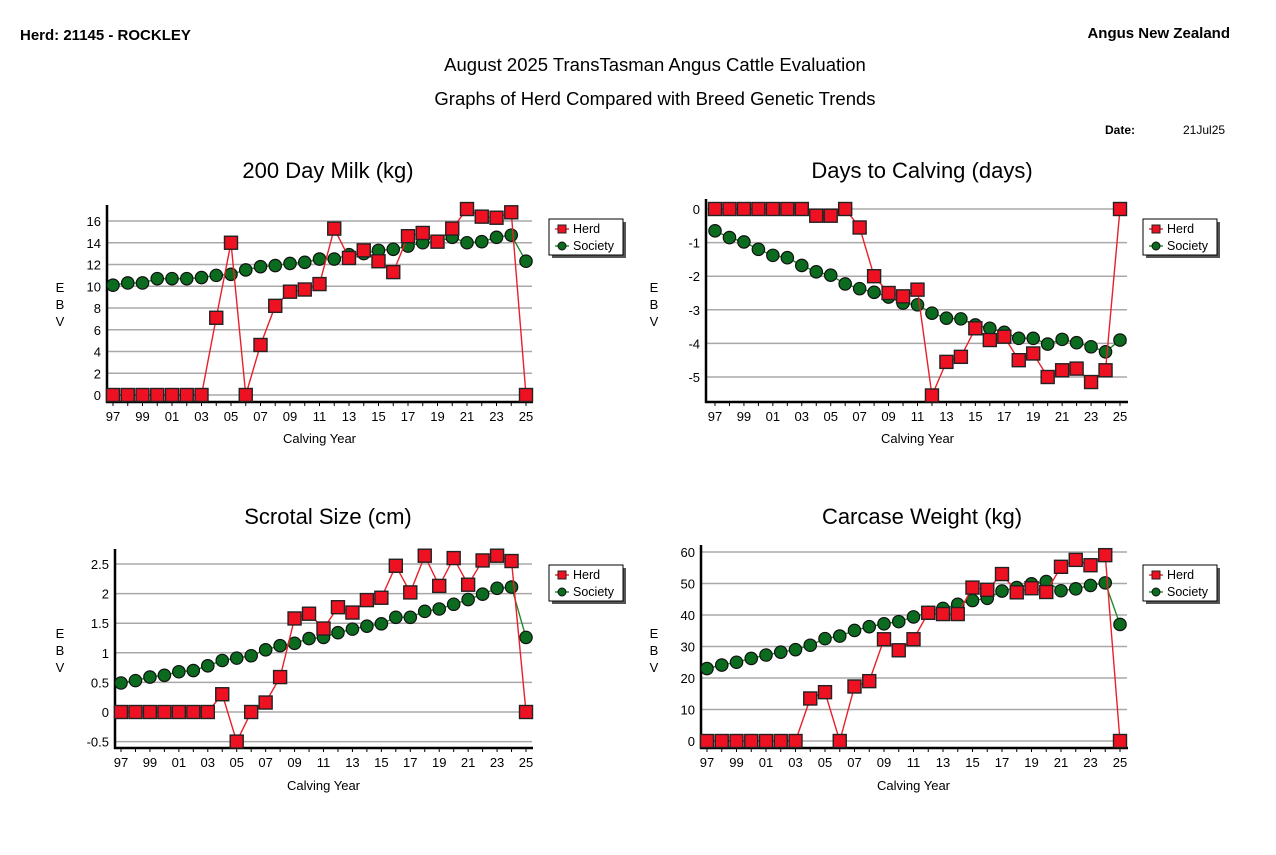 The image size is (1276, 855). I want to click on y-tick-label: 1, so click(105, 653).